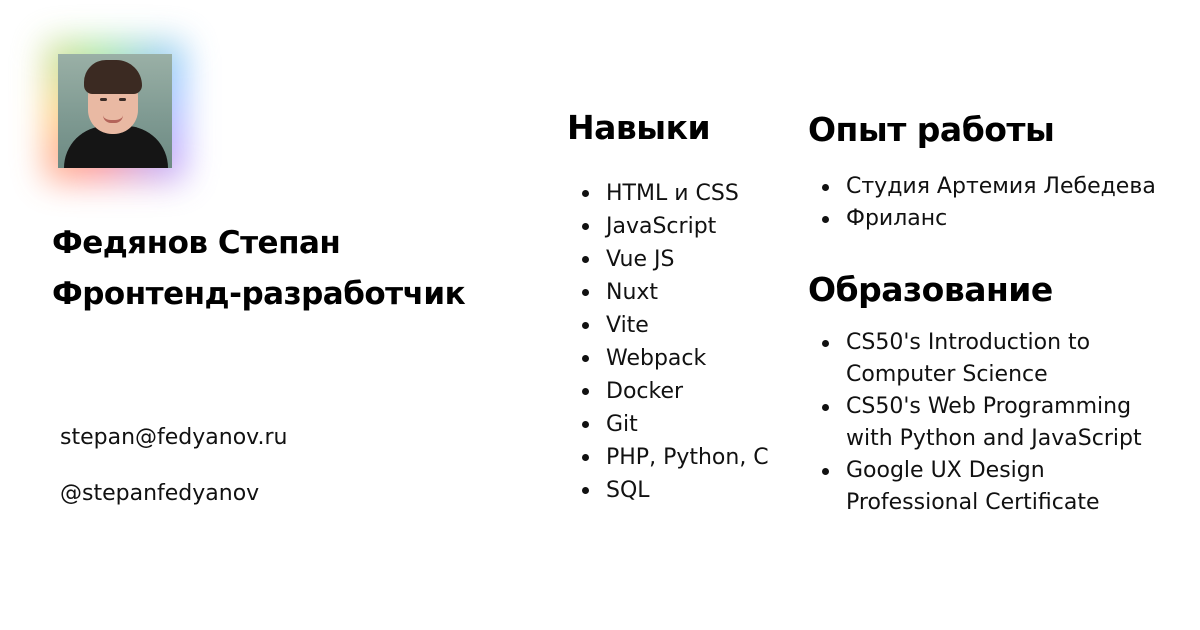 This screenshot has width=1200, height=630. What do you see at coordinates (259, 269) in the screenshot?
I see `name-block: Федянов Степан Фронтенд-разработчик` at bounding box center [259, 269].